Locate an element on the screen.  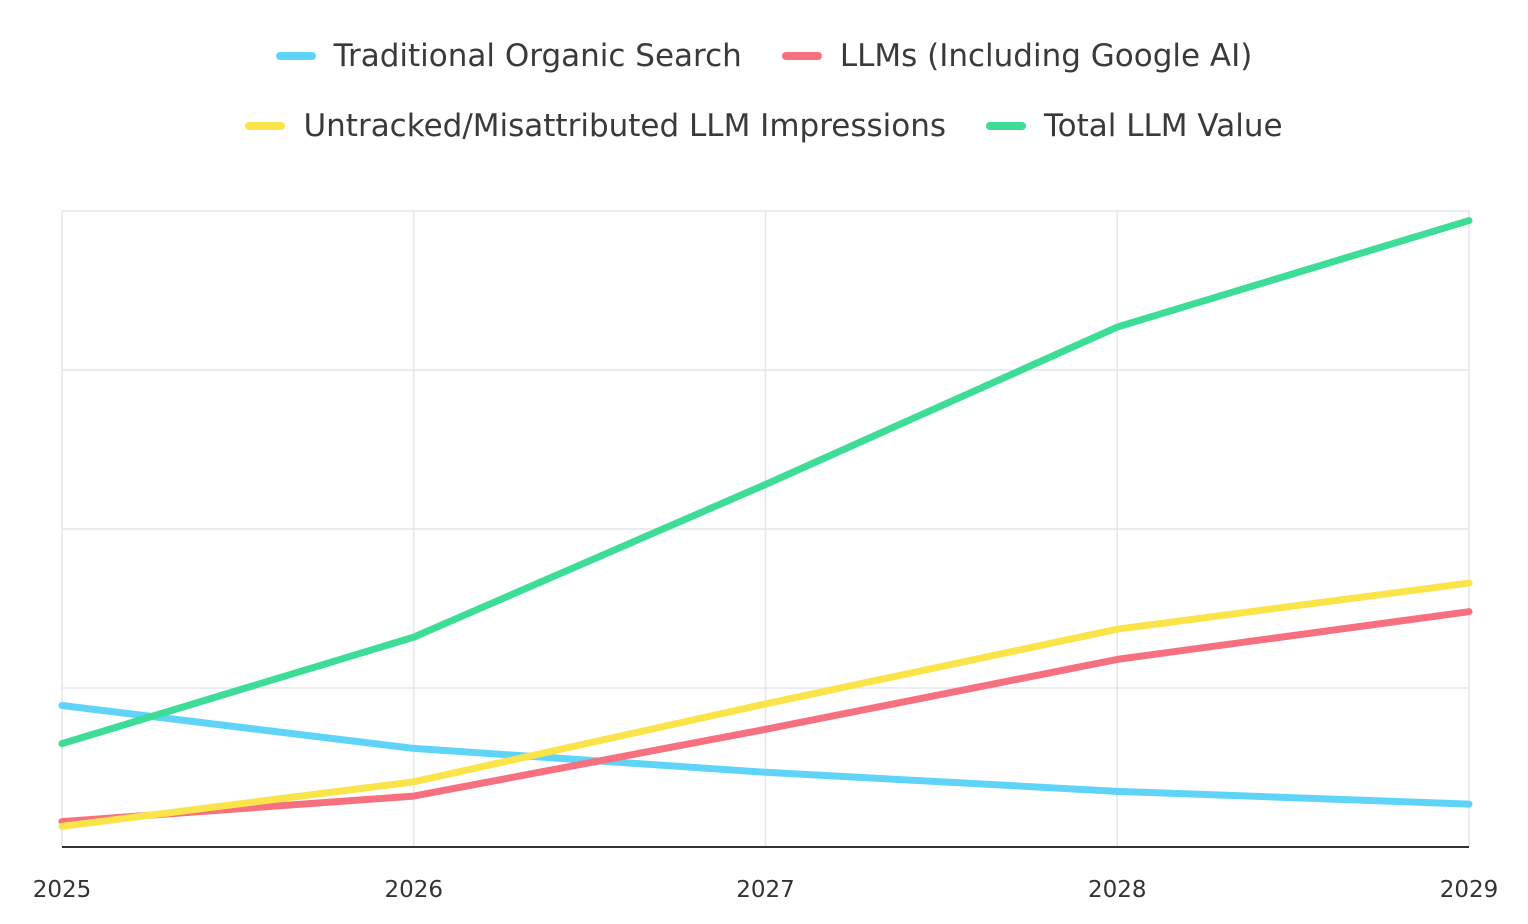
legend-item: LLMs (Including Google AI) is located at coordinates (1017, 56).